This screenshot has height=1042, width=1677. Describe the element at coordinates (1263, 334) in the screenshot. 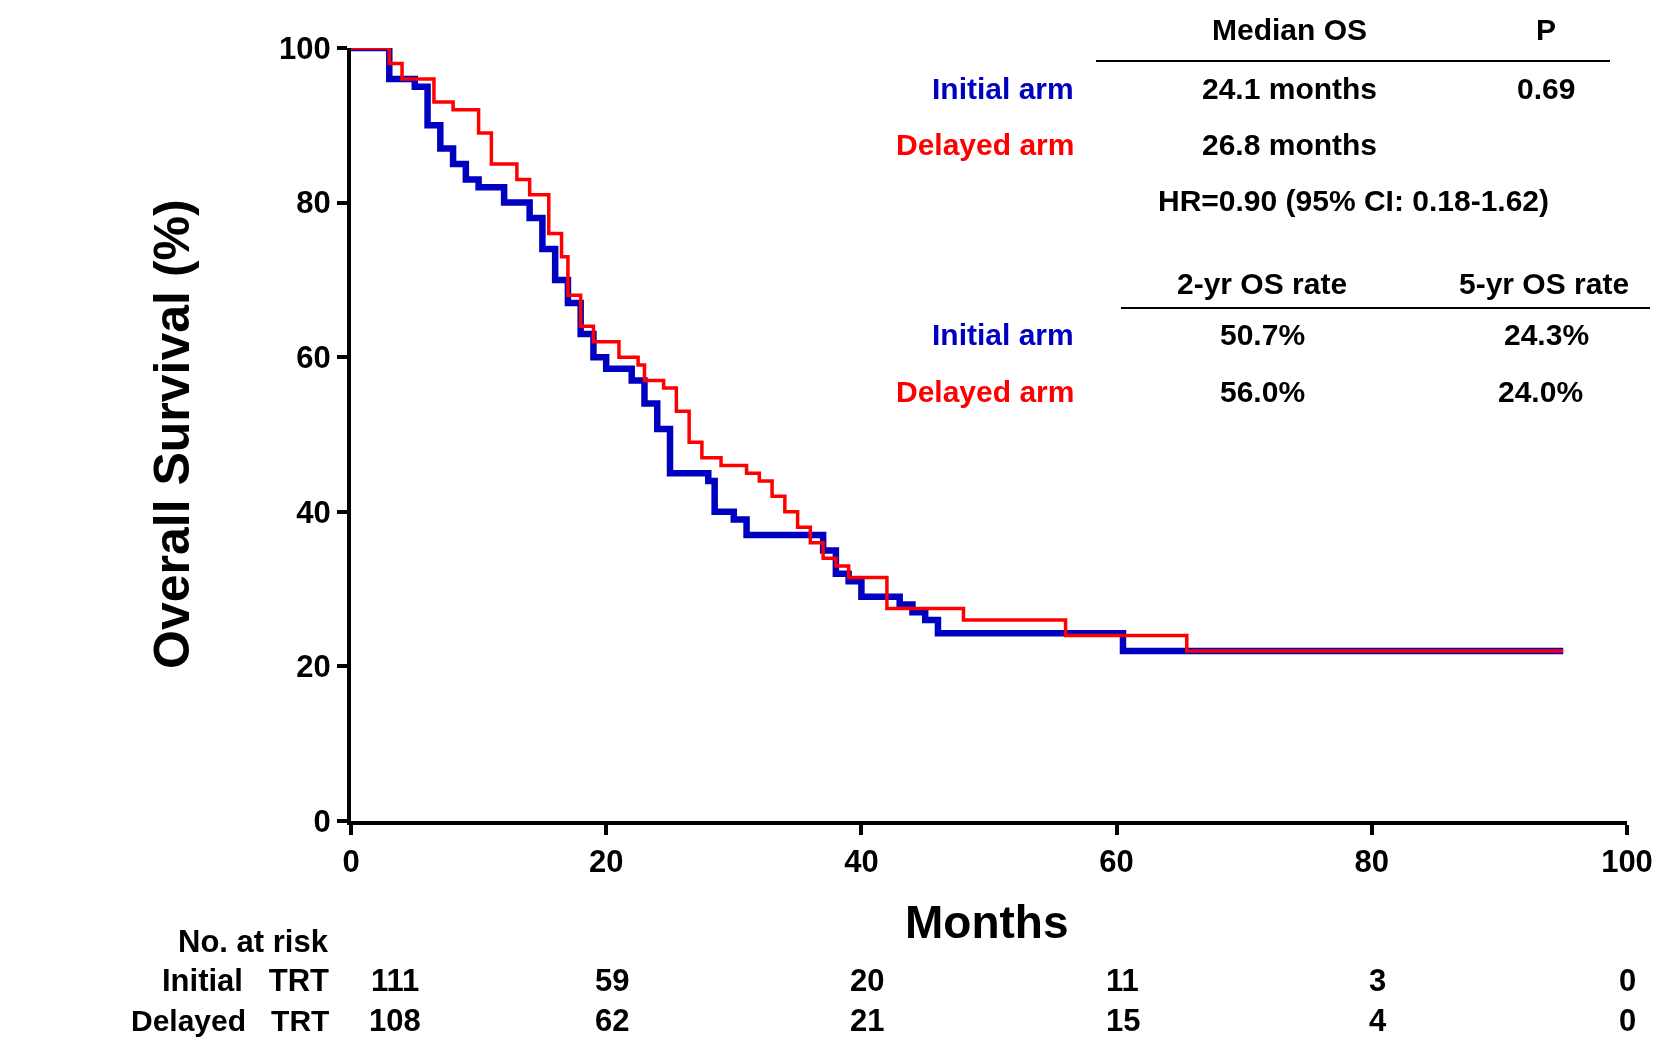

I see `annotation: 50.7%` at that location.